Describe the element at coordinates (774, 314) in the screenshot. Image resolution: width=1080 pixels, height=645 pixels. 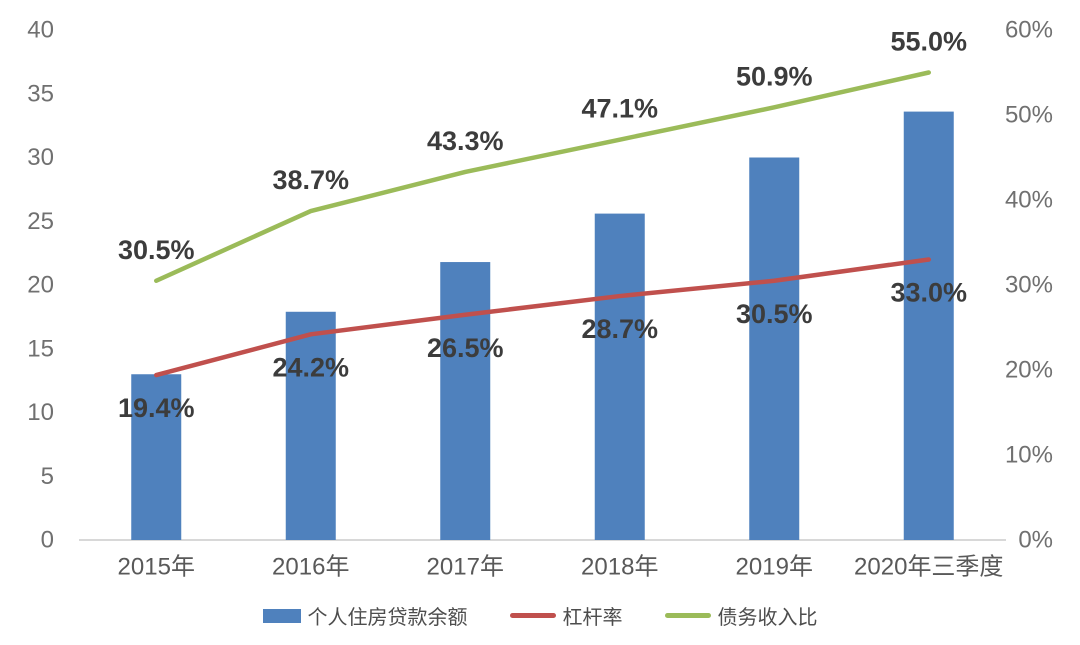
I see `data-label-杠杆率-2019年: 30.5%` at that location.